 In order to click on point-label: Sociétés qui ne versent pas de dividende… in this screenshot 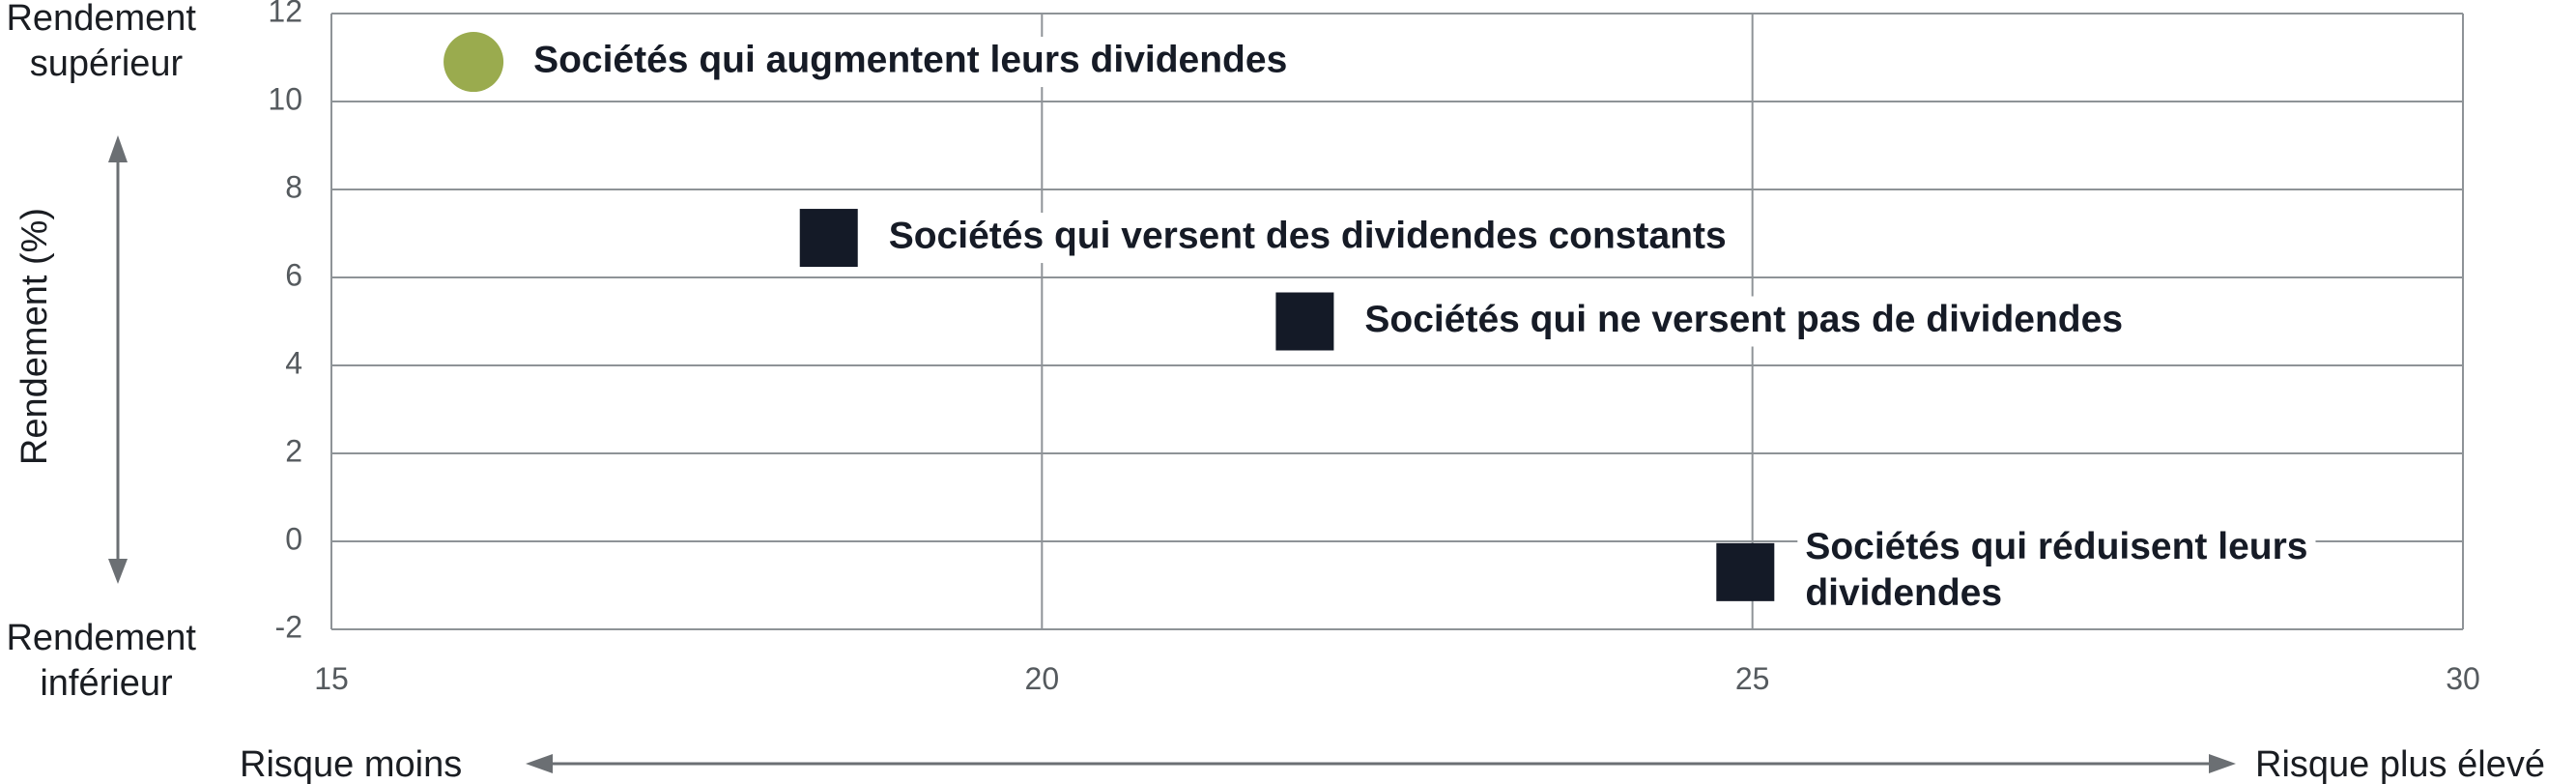, I will do `click(1744, 319)`.